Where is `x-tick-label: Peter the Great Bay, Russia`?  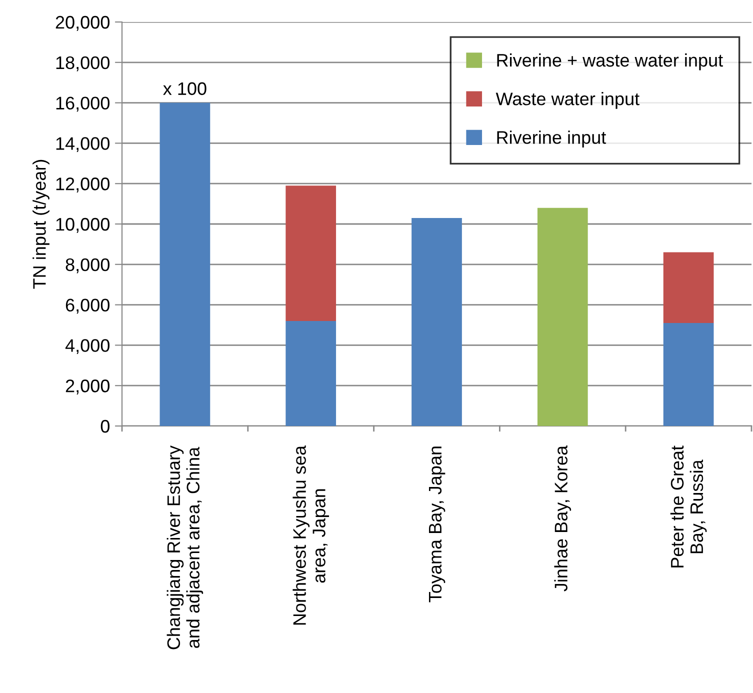 x-tick-label: Peter the Great Bay, Russia is located at coordinates (688, 507).